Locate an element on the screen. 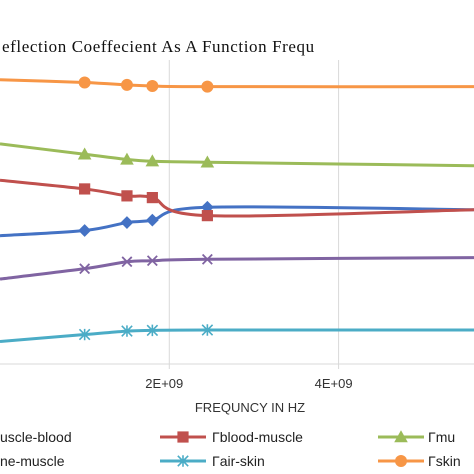 The height and width of the screenshot is (474, 474). x-tick-label: 4E+09 is located at coordinates (334, 383).